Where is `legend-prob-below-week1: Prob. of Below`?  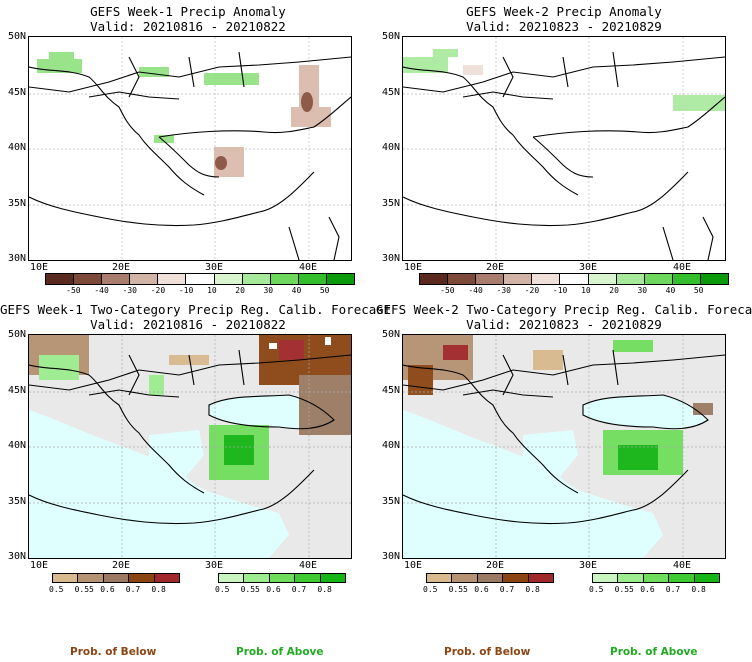 legend-prob-below-week1: Prob. of Below is located at coordinates (113, 652).